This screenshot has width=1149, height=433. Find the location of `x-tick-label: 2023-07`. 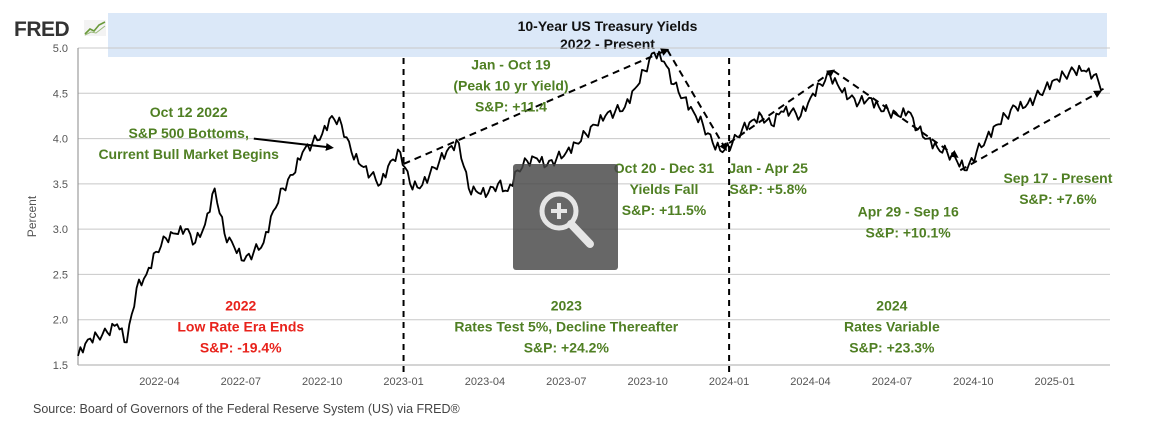

x-tick-label: 2023-07 is located at coordinates (566, 382).